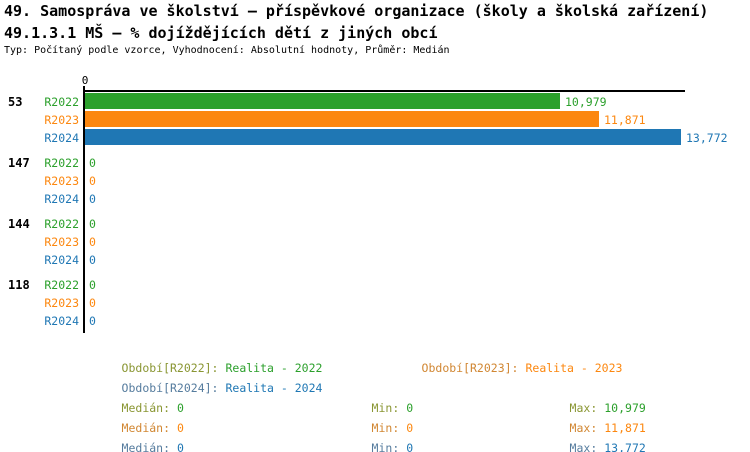 The width and height of the screenshot is (750, 452). What do you see at coordinates (132, 439) in the screenshot?
I see `stat-median-r2024: Medián: 0` at bounding box center [132, 439].